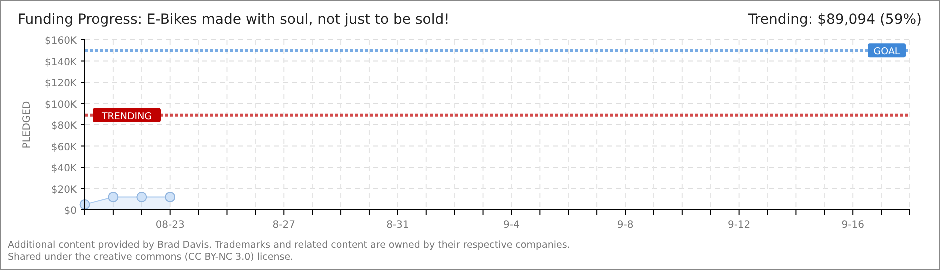 The image size is (940, 270). Describe the element at coordinates (27, 125) in the screenshot. I see `y-axis-title: PLEDGED` at that location.